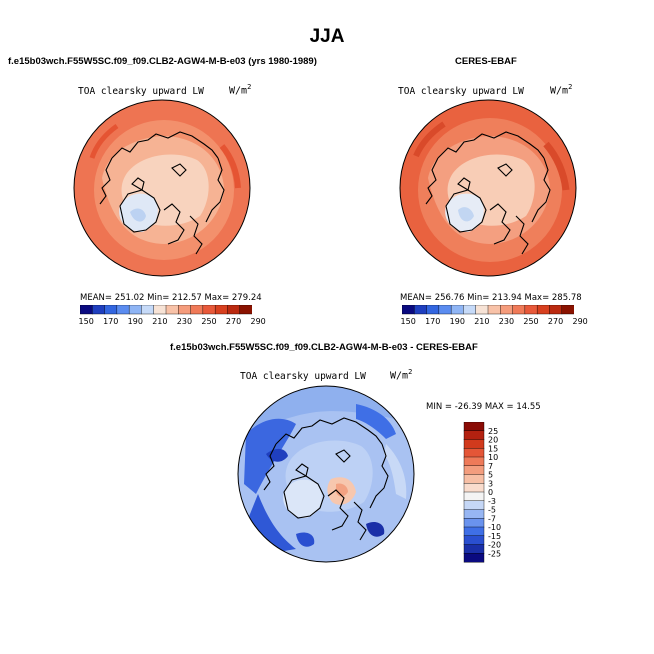  What do you see at coordinates (494, 536) in the screenshot?
I see `colorbar-tick-label: -15` at bounding box center [494, 536].